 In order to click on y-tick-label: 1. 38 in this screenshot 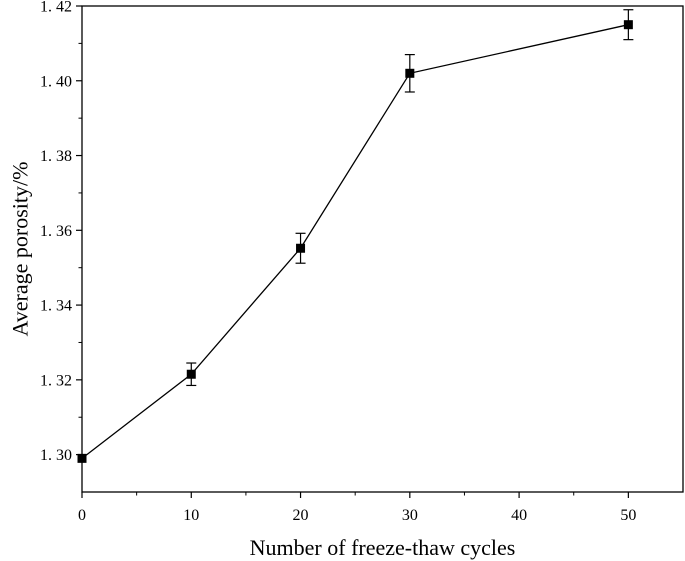, I will do `click(56, 156)`.